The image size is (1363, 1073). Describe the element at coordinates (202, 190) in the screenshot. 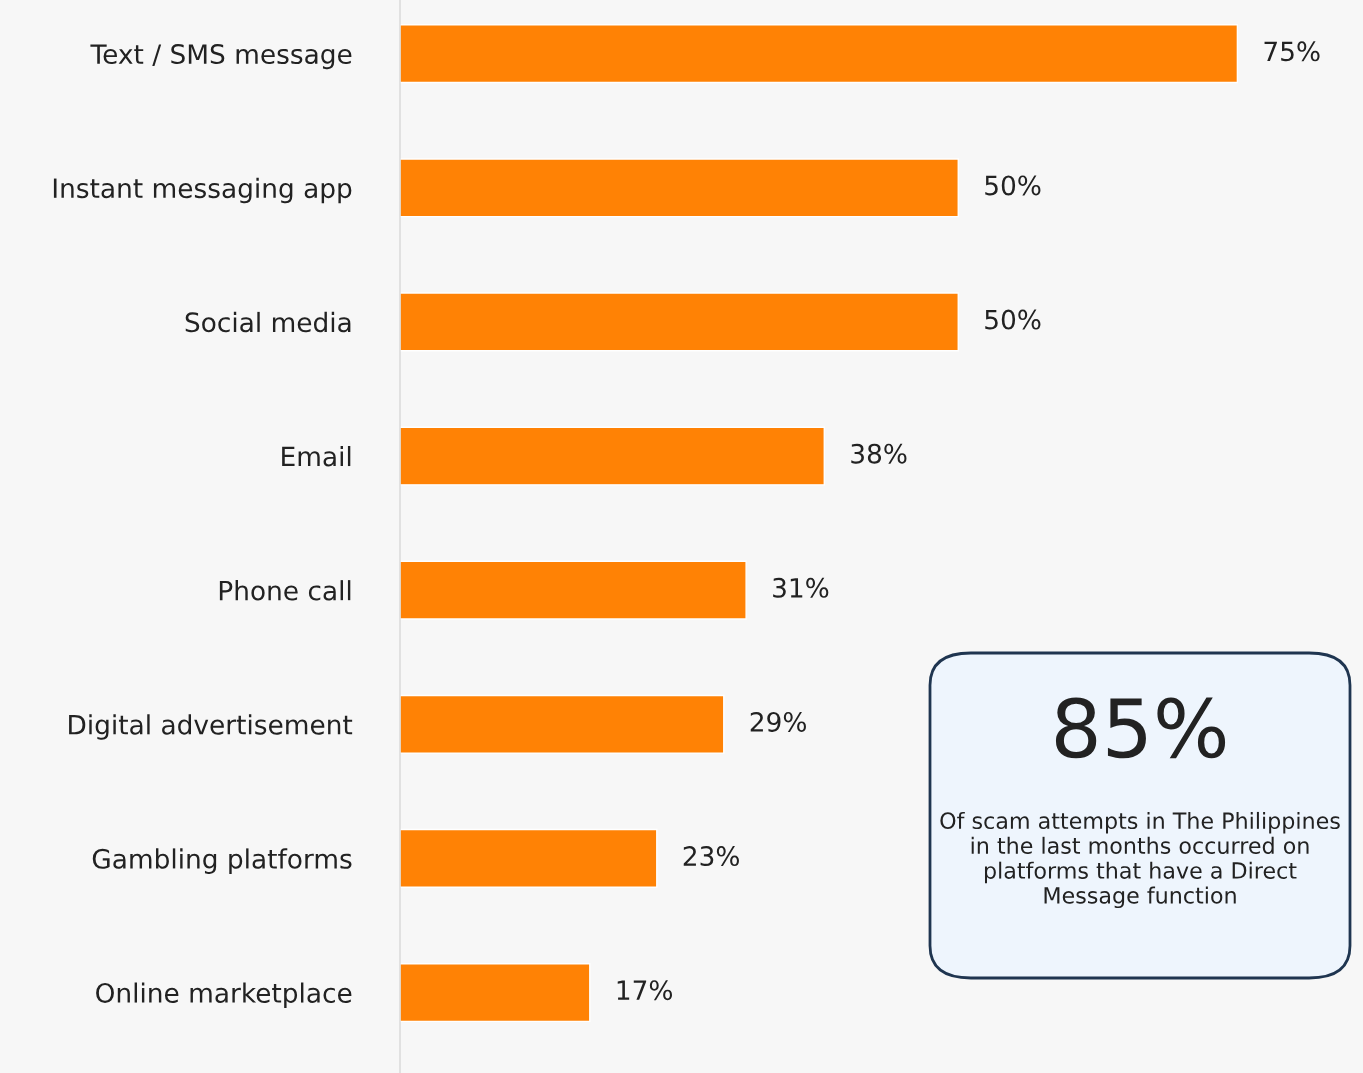

I see `y-tick-label: Instant messaging app` at that location.